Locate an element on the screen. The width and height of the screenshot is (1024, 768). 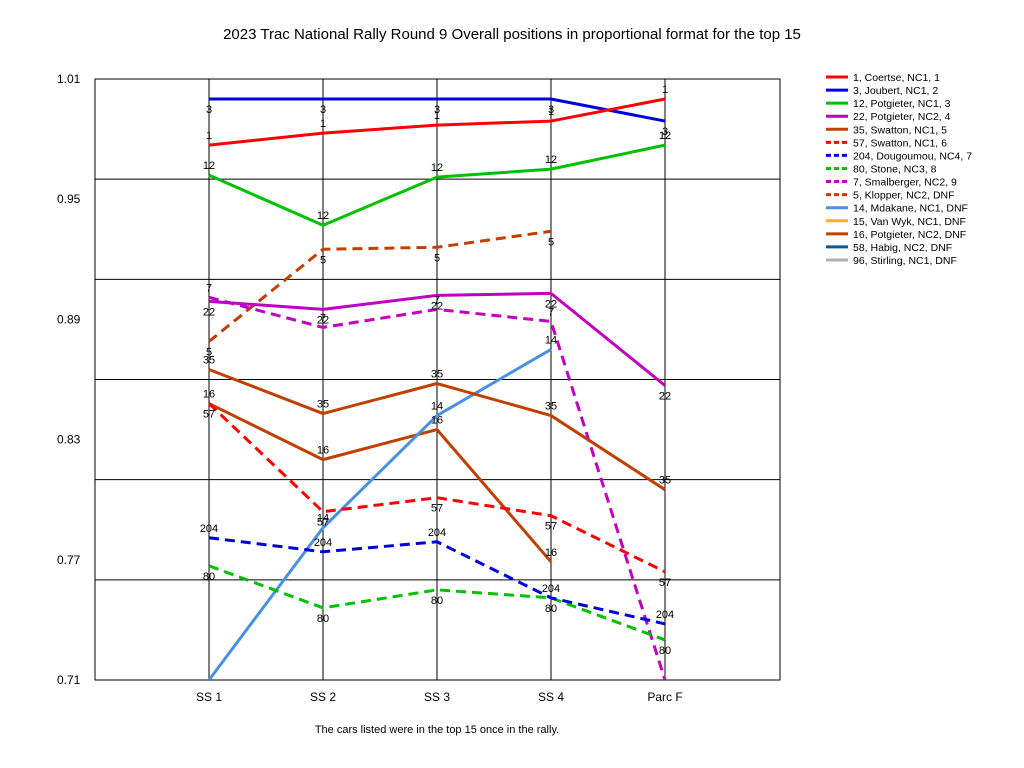
y-tick-label: 0.83 is located at coordinates (69, 440).